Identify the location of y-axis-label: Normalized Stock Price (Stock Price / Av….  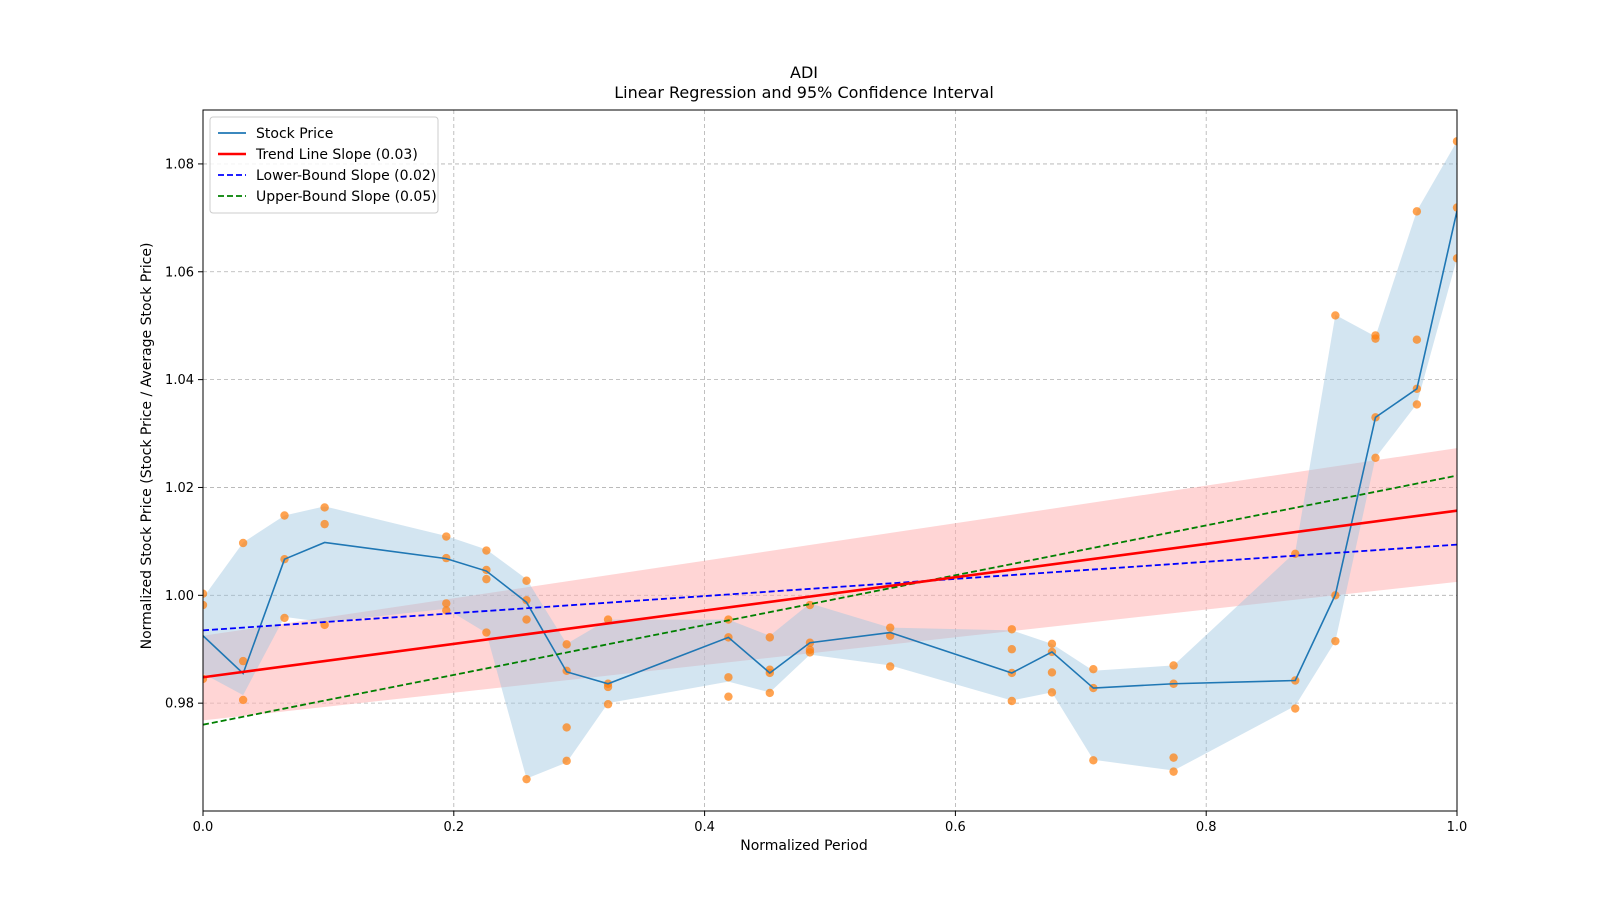
(147, 446).